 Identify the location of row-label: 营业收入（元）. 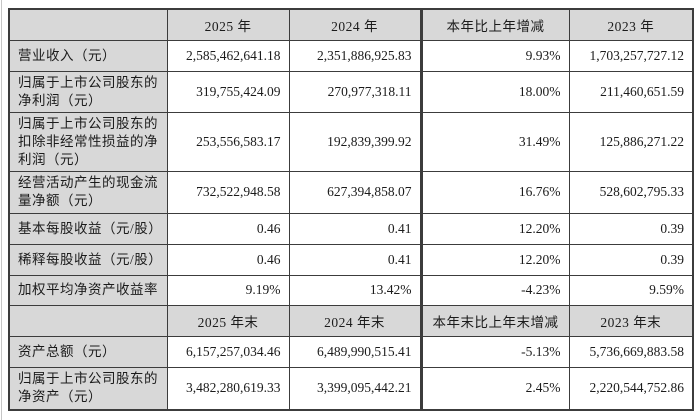
(88, 55).